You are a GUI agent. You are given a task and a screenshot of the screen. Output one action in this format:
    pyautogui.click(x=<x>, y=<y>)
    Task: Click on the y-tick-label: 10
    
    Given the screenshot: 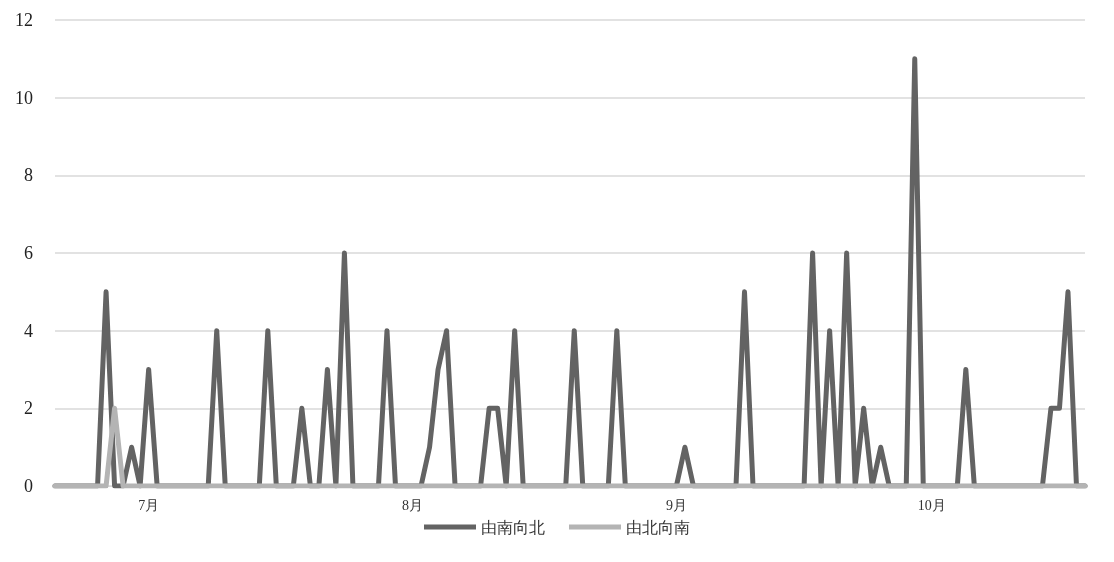 What is the action you would take?
    pyautogui.click(x=24, y=97)
    